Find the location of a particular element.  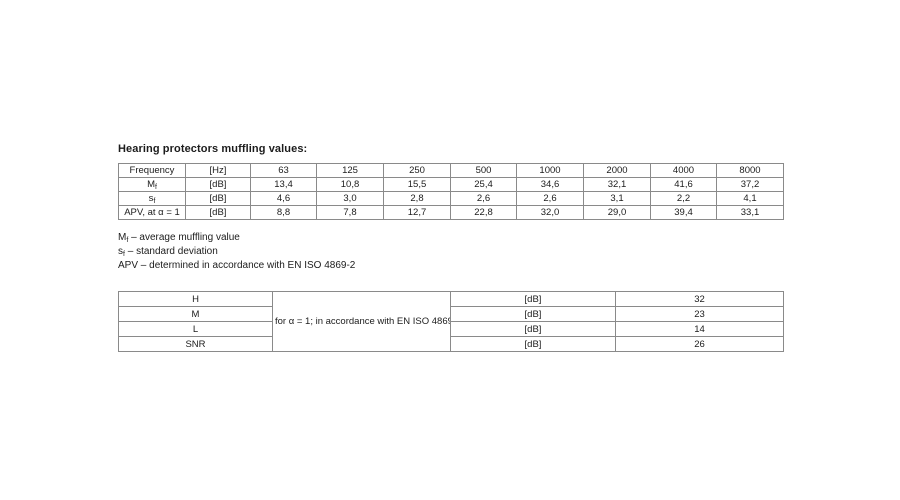

note-line-sf: sf – standard deviation is located at coordinates (236, 252).